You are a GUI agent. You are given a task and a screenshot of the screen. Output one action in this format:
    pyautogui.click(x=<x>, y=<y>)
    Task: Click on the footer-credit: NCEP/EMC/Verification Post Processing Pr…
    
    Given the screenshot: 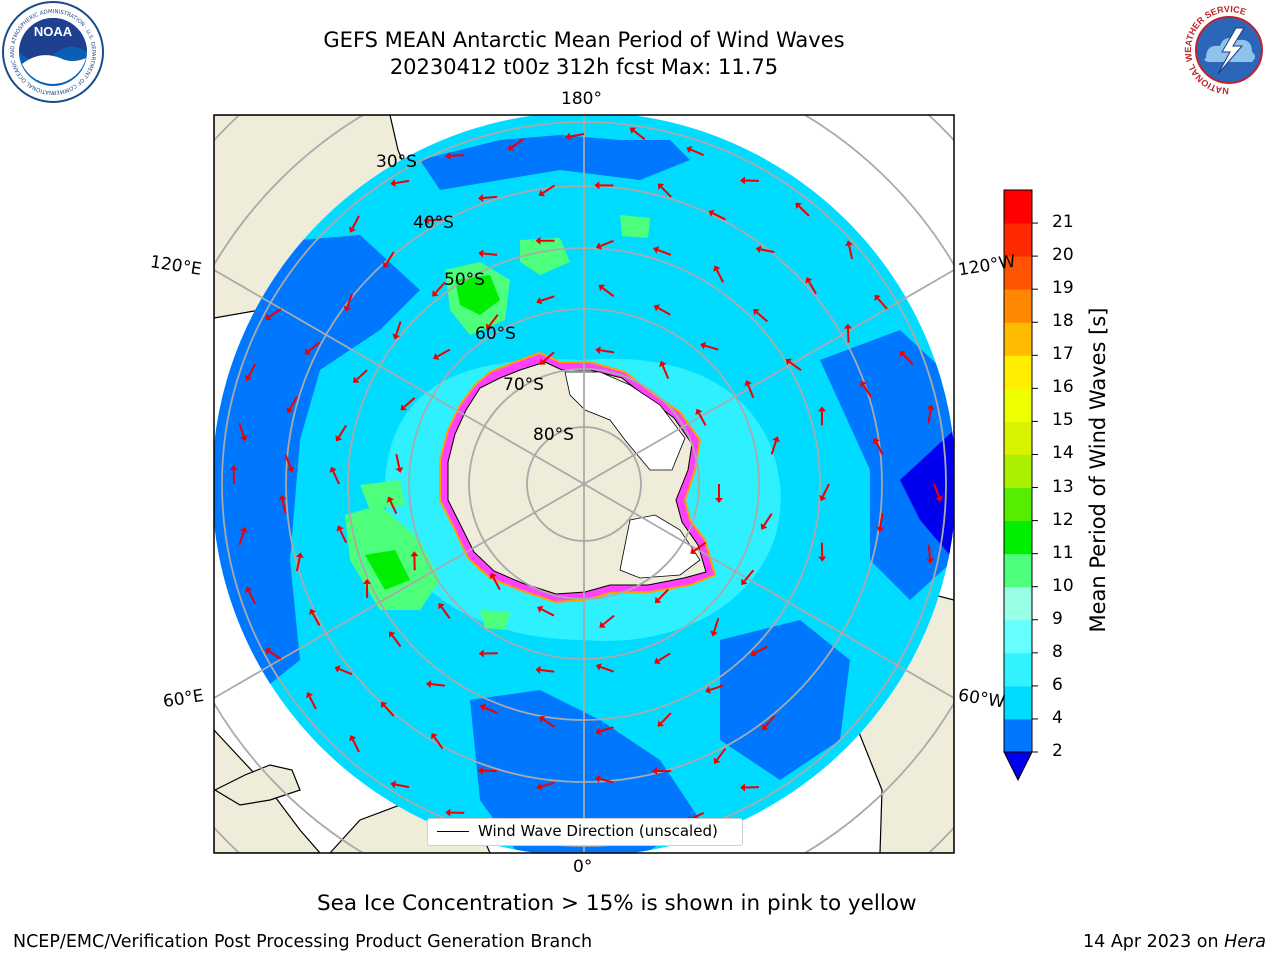 What is the action you would take?
    pyautogui.click(x=303, y=942)
    